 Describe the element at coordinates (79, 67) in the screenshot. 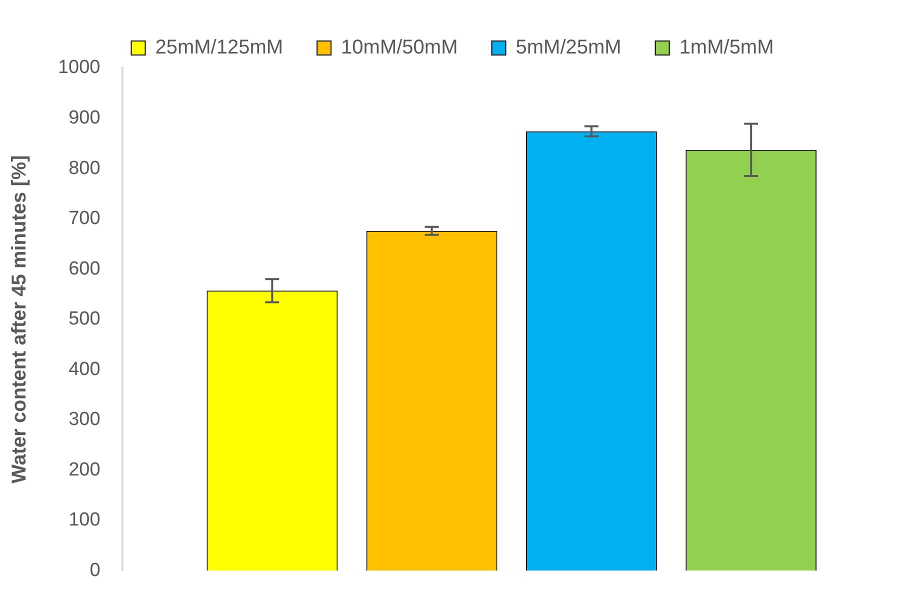

I see `y-tick-label: 1000` at that location.